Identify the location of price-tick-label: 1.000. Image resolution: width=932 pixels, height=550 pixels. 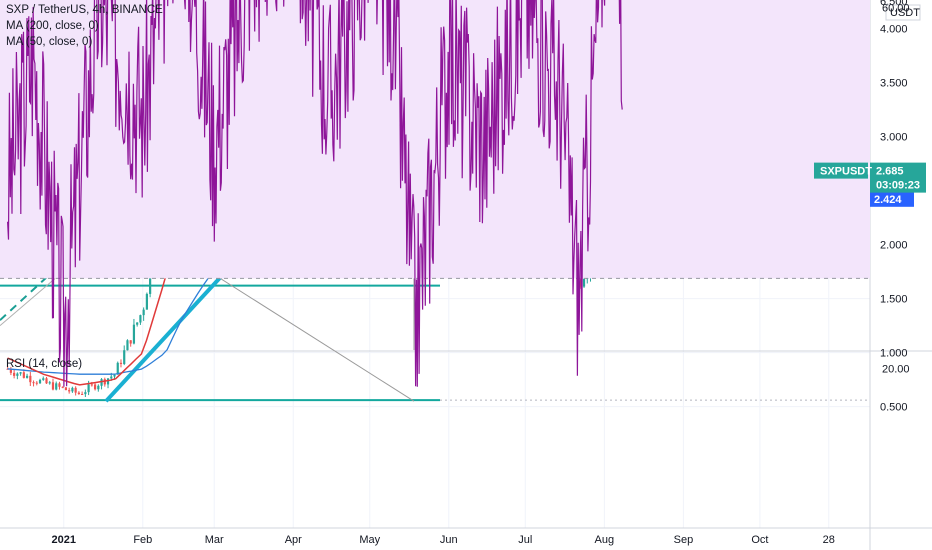
(894, 354).